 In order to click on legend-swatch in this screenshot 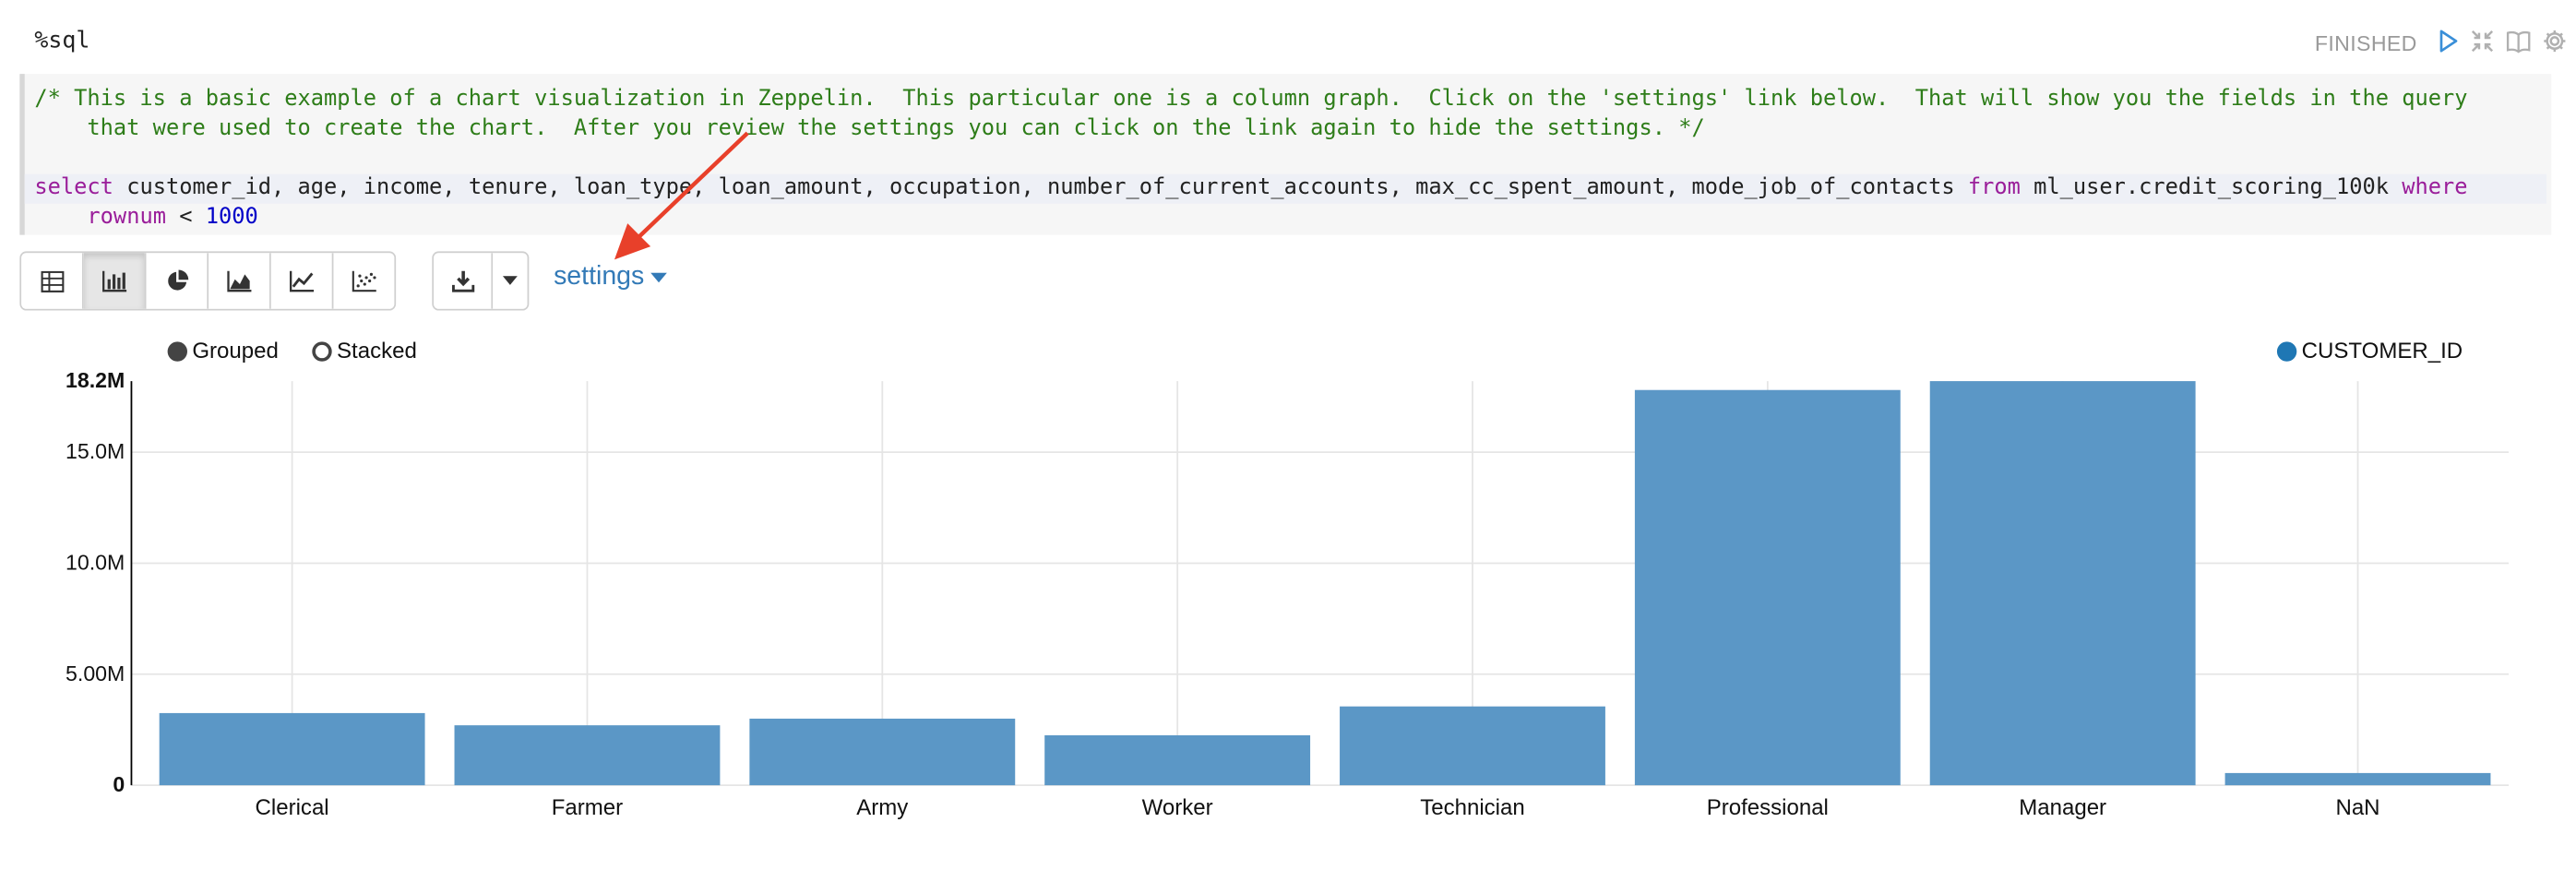, I will do `click(2287, 351)`.